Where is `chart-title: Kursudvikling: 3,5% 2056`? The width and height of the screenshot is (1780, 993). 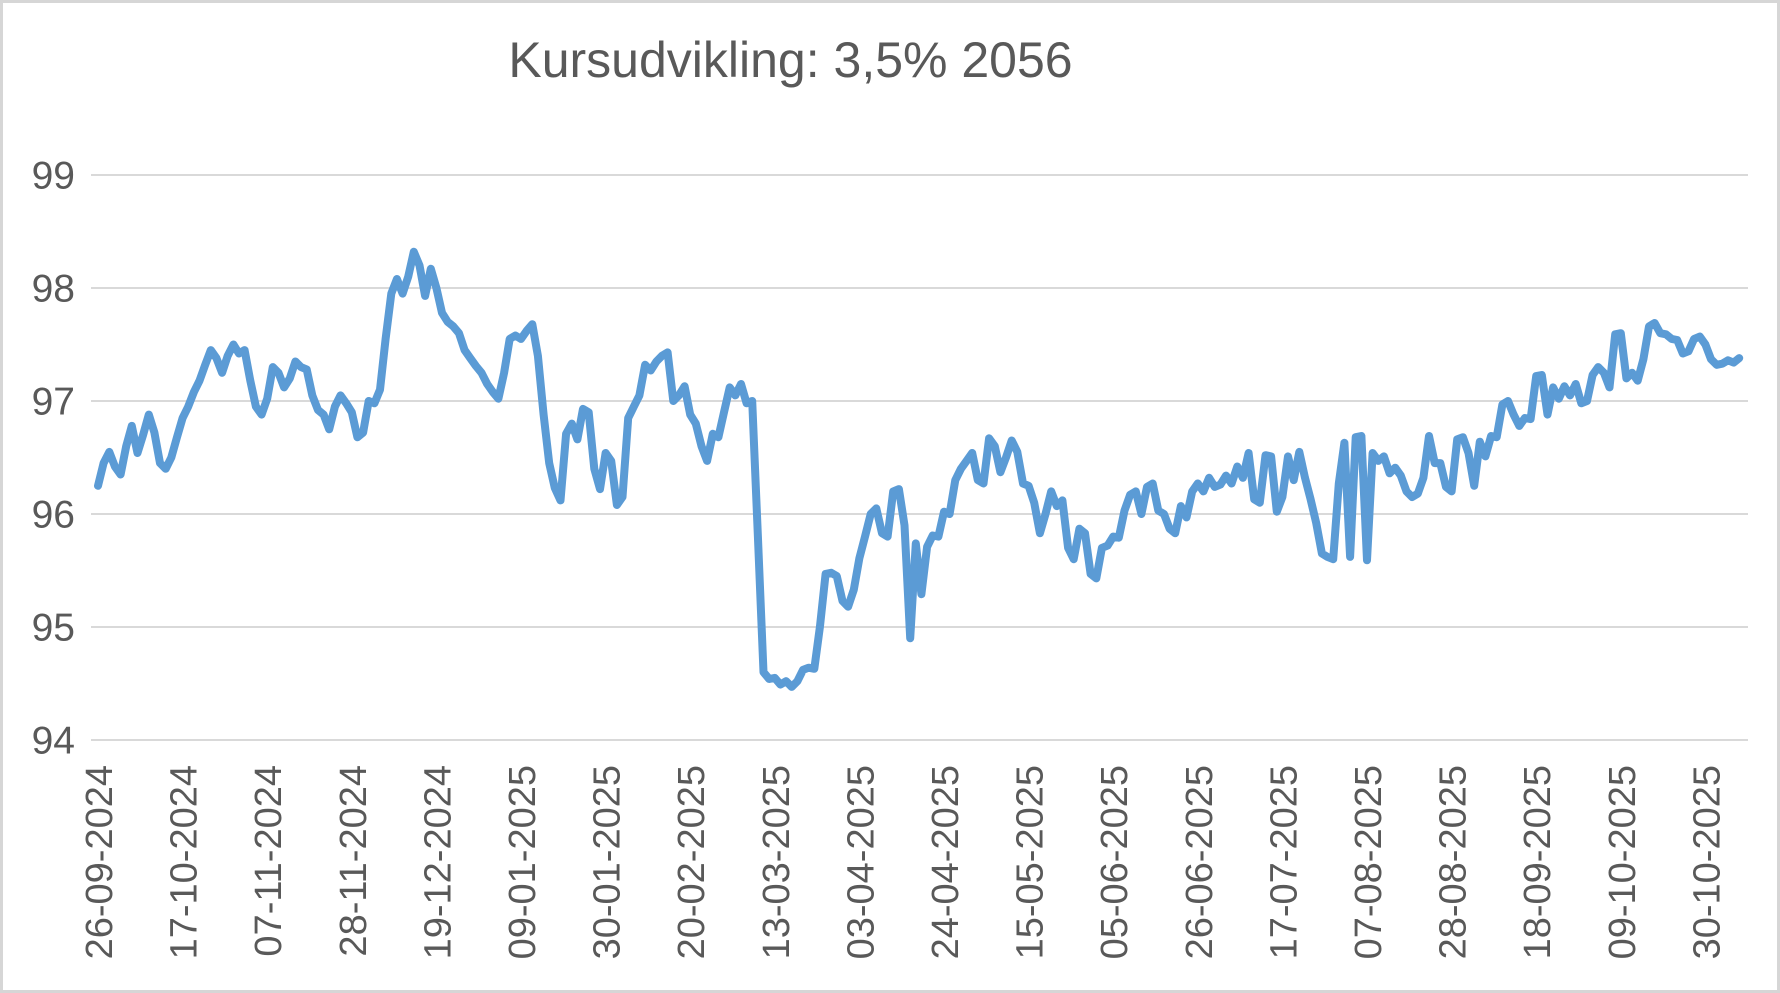 chart-title: Kursudvikling: 3,5% 2056 is located at coordinates (790, 60).